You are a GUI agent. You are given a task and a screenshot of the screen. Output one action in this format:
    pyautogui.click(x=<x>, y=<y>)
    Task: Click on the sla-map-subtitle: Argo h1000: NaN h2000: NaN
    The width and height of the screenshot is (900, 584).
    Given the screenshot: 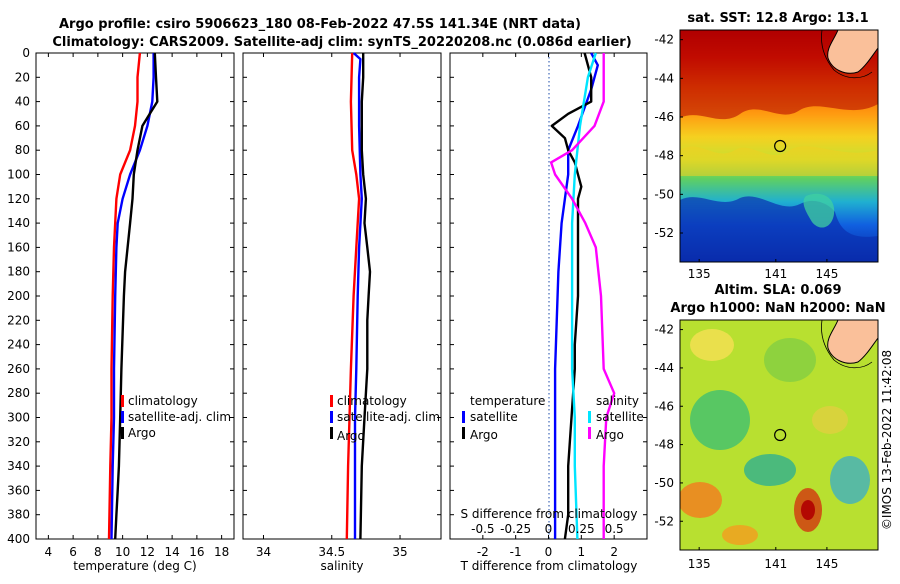 What is the action you would take?
    pyautogui.click(x=777, y=308)
    